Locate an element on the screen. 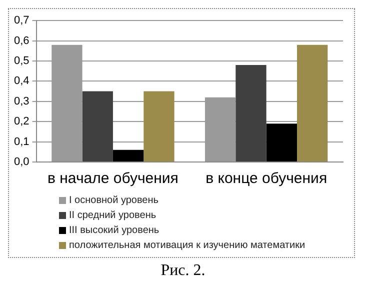 The image size is (367, 298). legend-label: III высокий уровень is located at coordinates (114, 231).